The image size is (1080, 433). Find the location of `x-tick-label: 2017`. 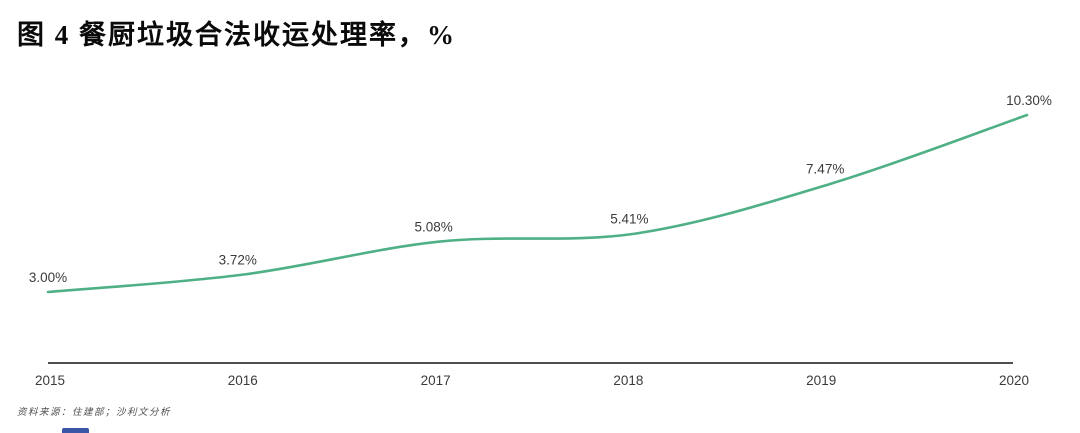

x-tick-label: 2017 is located at coordinates (436, 380).